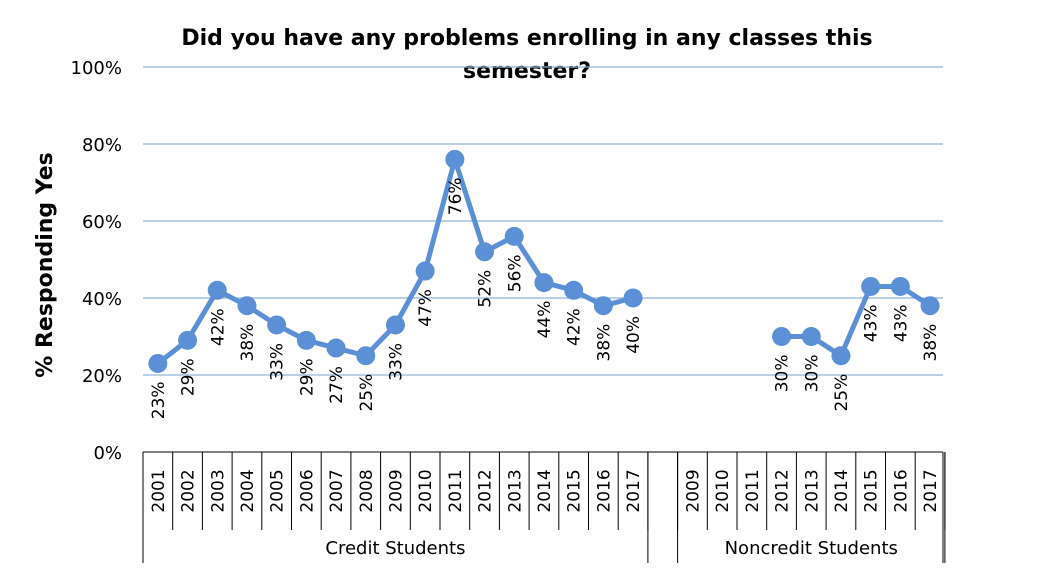  Describe the element at coordinates (102, 145) in the screenshot. I see `y-tick-label: 80%` at that location.